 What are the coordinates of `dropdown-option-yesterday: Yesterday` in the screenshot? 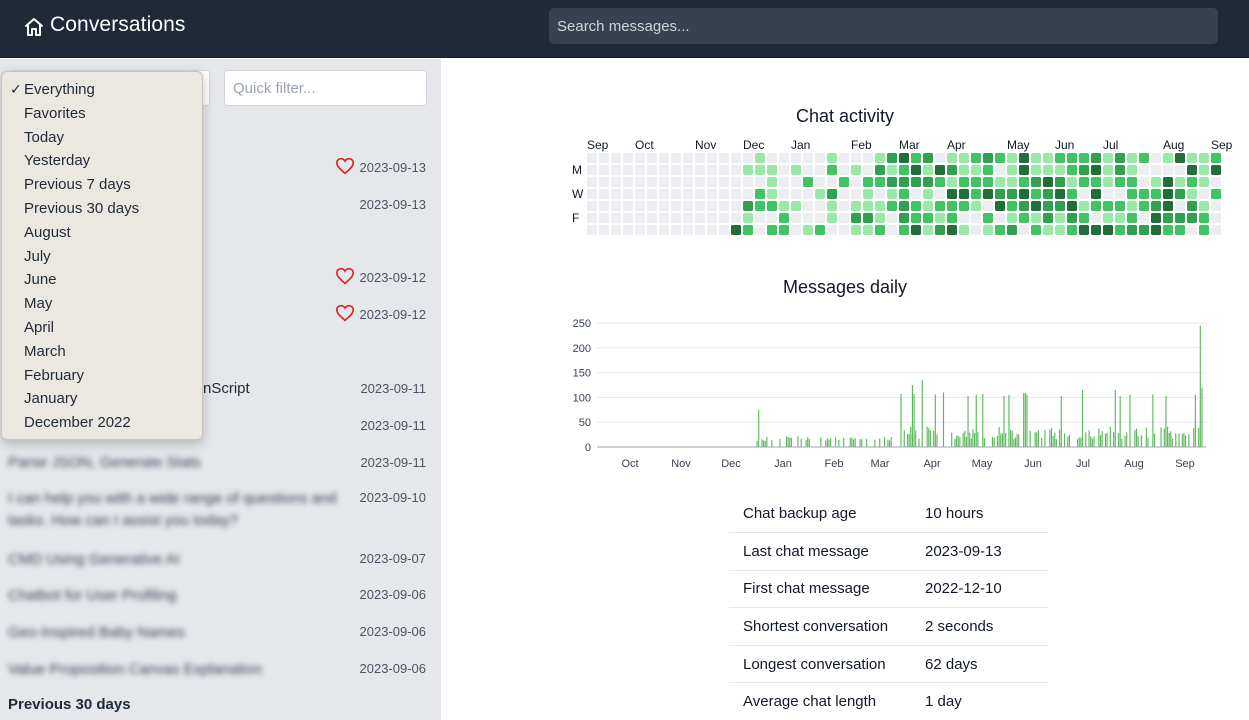 It's located at (57, 161).